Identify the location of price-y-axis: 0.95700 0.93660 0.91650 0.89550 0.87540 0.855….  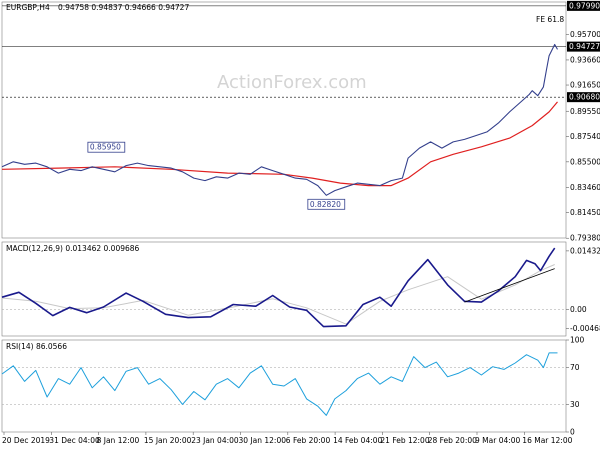
(583, 136).